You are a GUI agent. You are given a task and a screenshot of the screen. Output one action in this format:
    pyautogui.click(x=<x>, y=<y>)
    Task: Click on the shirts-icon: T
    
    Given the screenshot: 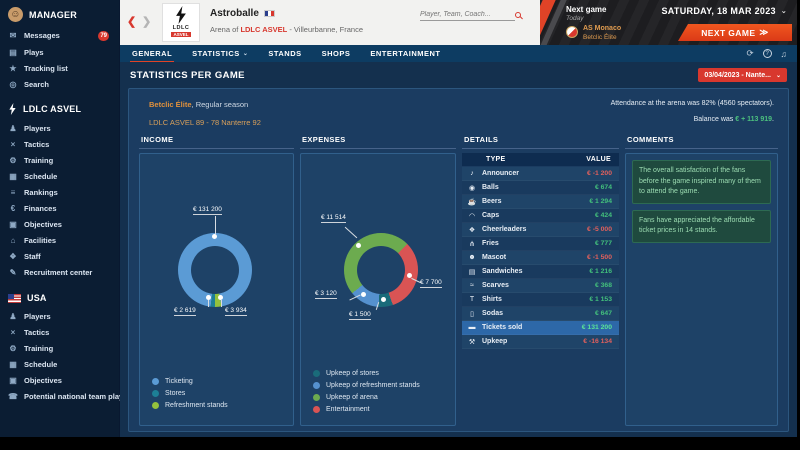 What is the action you would take?
    pyautogui.click(x=472, y=299)
    